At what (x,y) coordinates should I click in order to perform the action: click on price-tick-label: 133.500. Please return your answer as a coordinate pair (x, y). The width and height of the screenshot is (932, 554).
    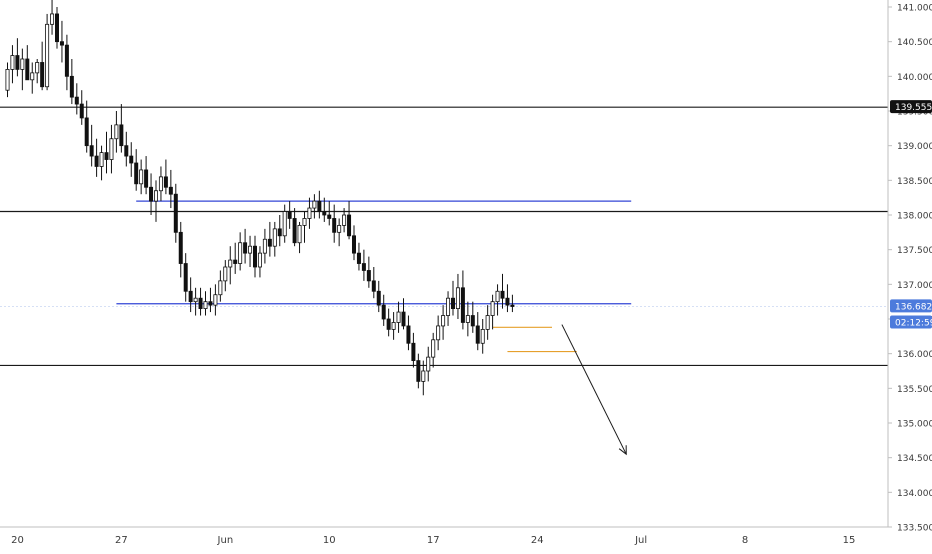
    Looking at the image, I should click on (914, 529).